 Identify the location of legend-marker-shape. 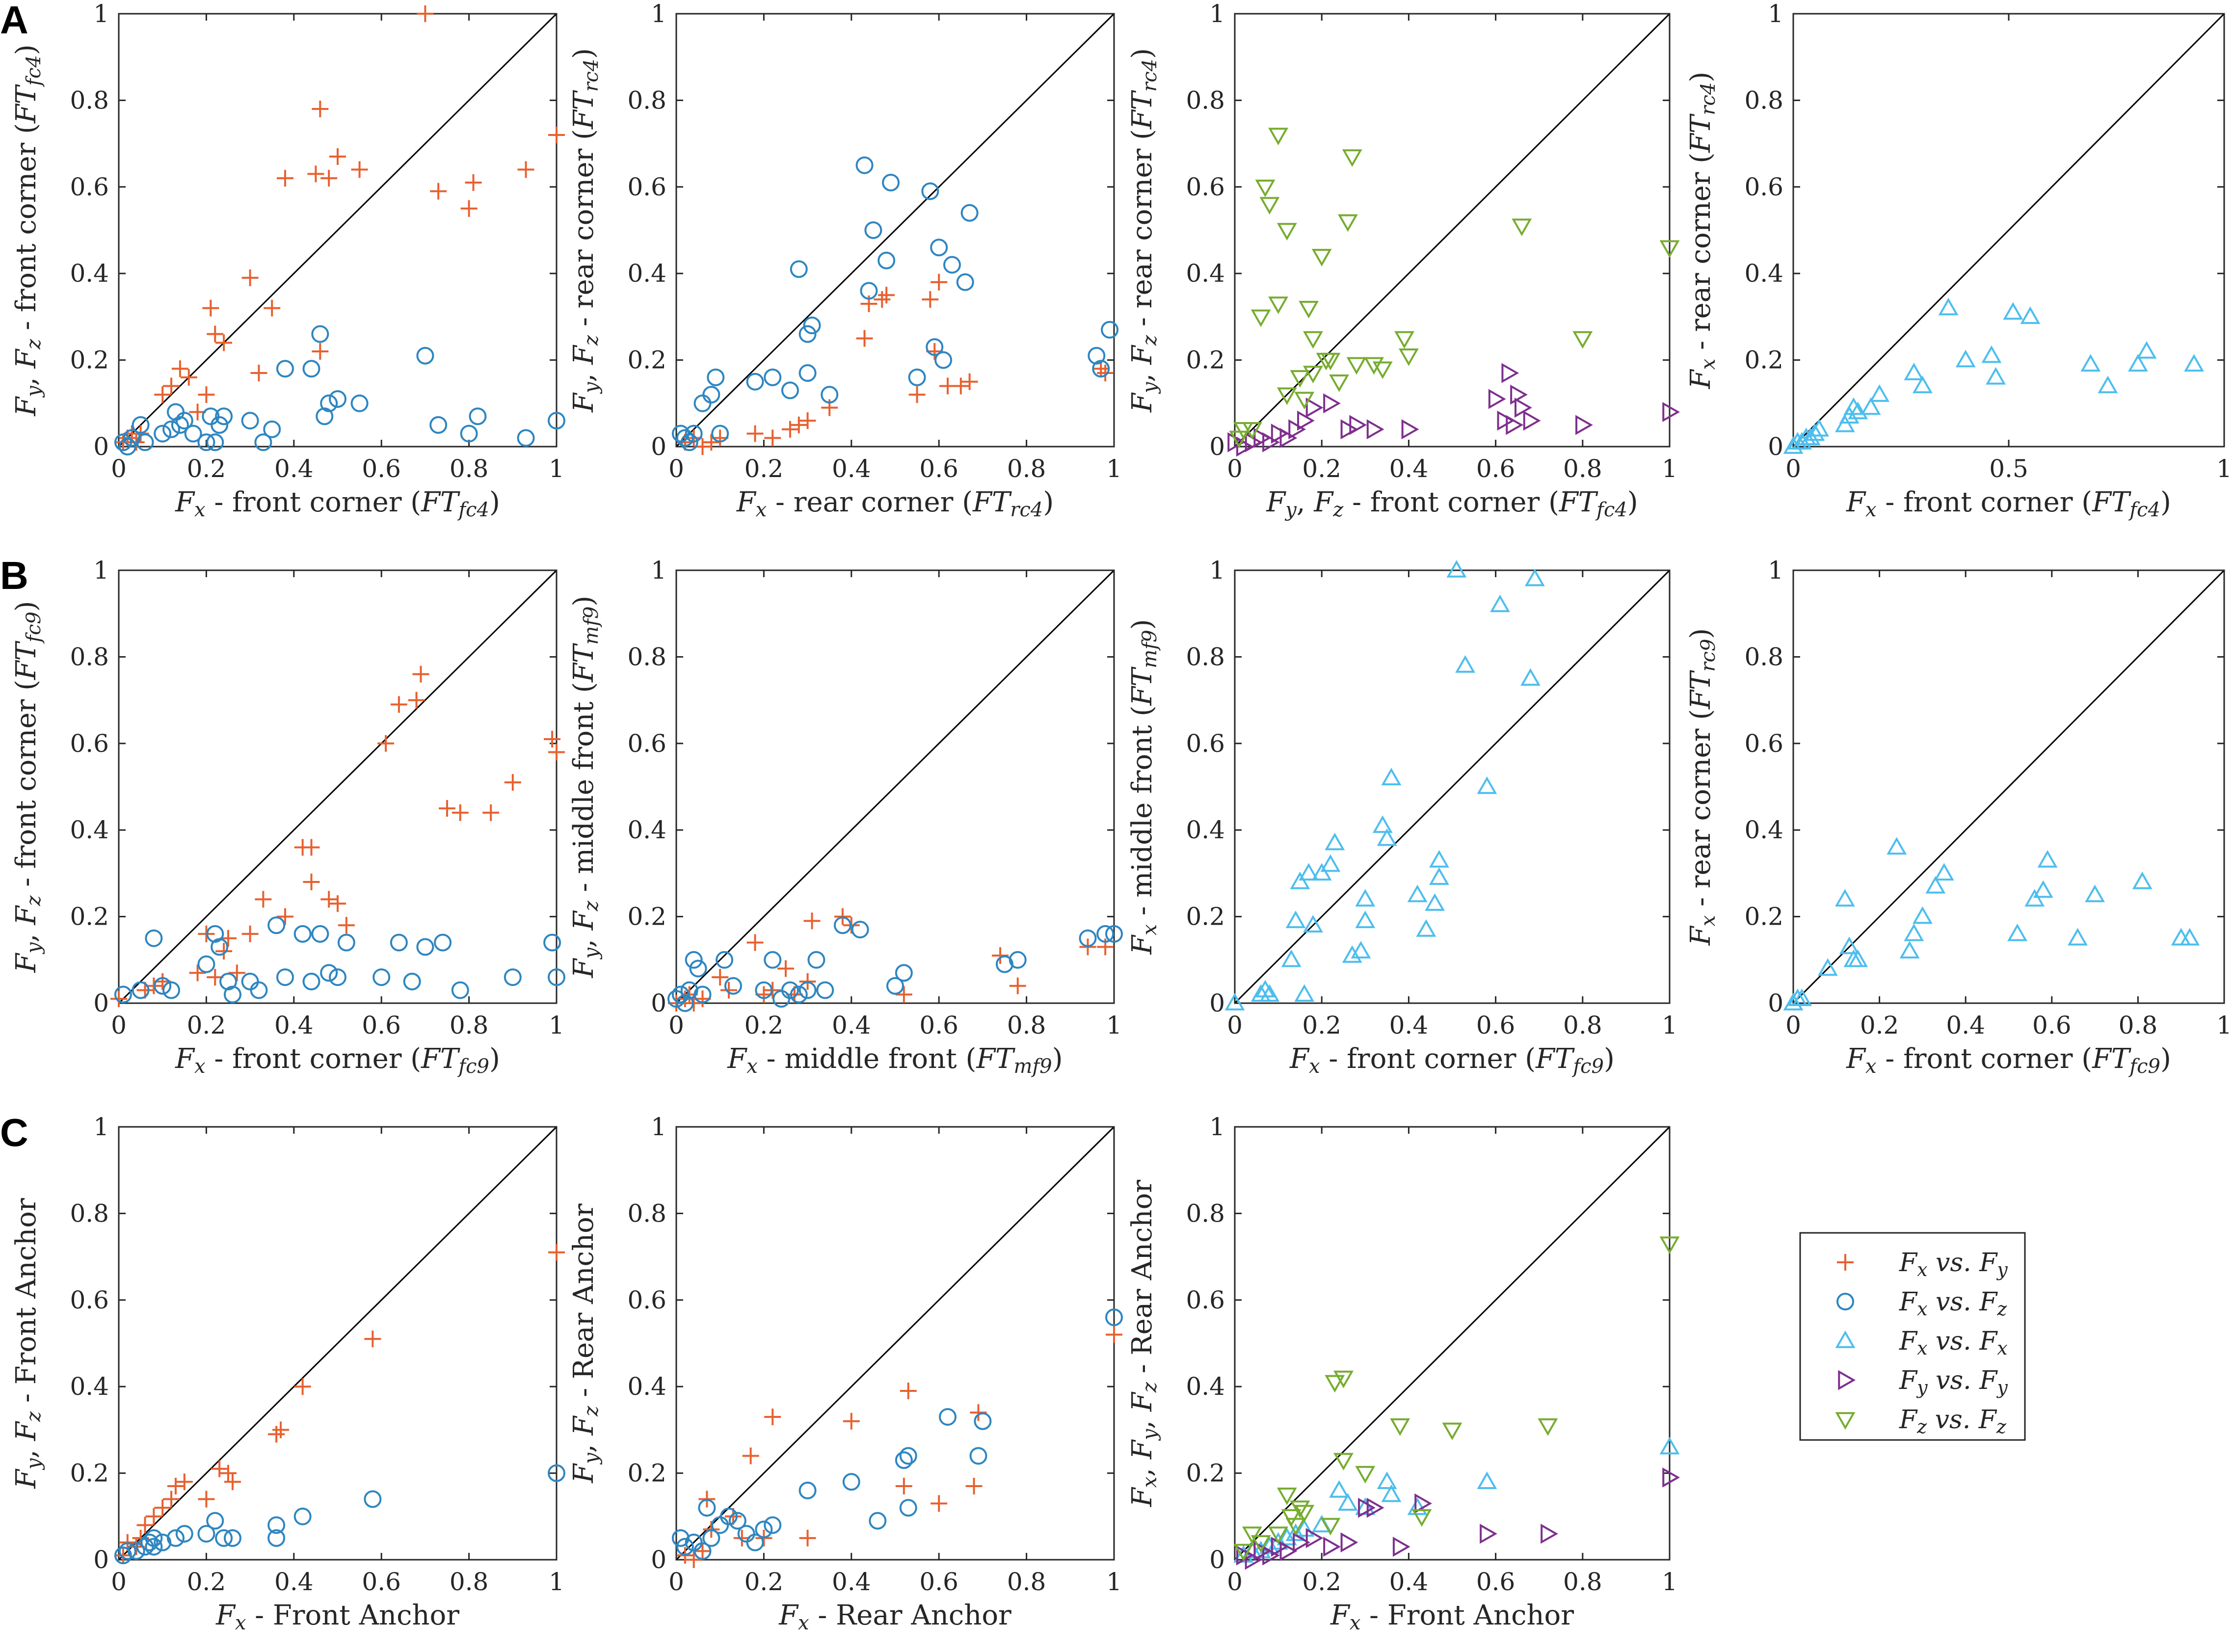
(1847, 1380).